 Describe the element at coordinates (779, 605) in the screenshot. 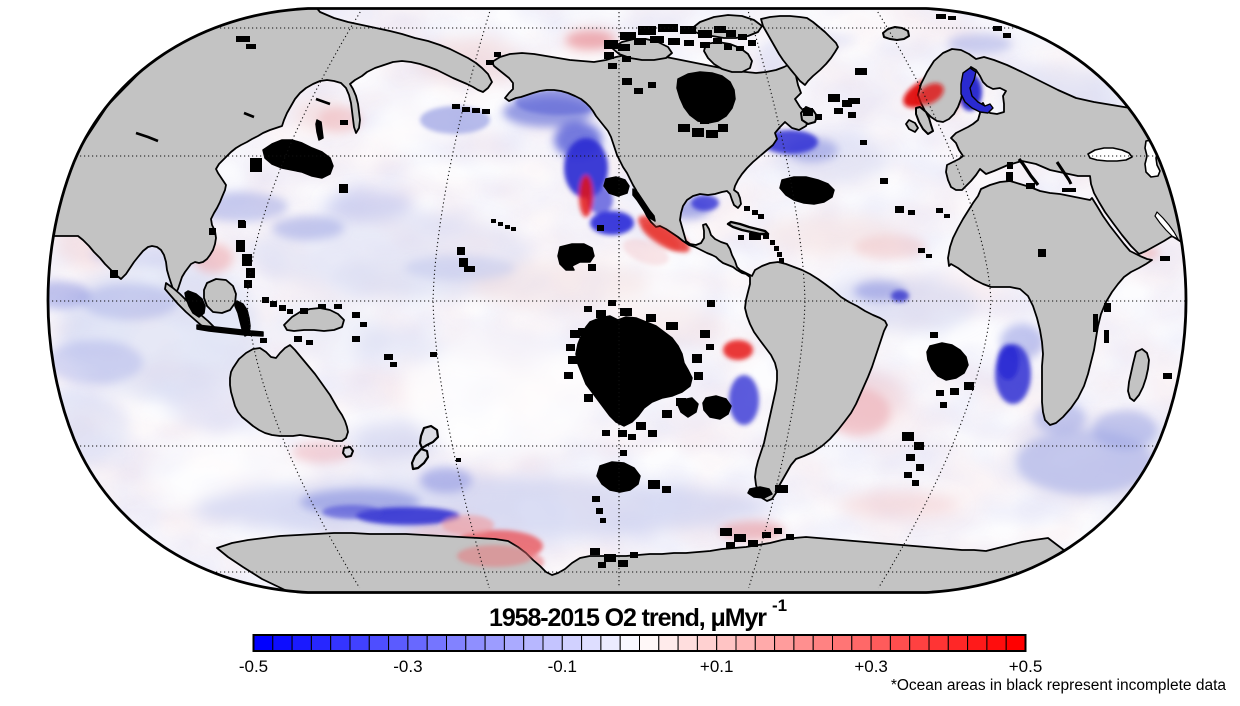

I see `svg-text: -1` at that location.